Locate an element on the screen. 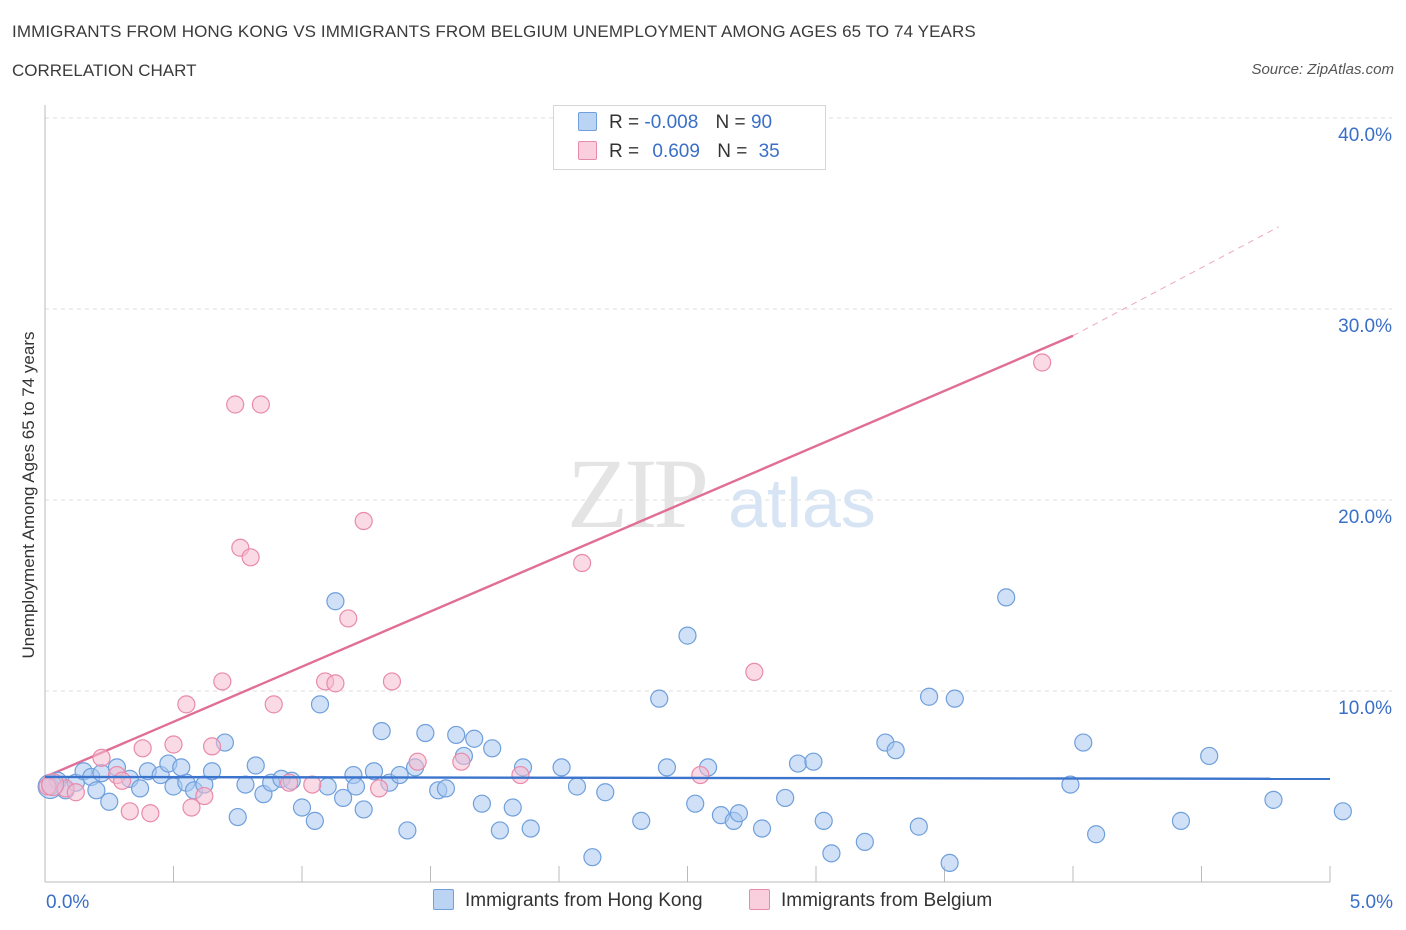 The image size is (1406, 930). chart-subtitle: CORRELATION CHART is located at coordinates (104, 70).